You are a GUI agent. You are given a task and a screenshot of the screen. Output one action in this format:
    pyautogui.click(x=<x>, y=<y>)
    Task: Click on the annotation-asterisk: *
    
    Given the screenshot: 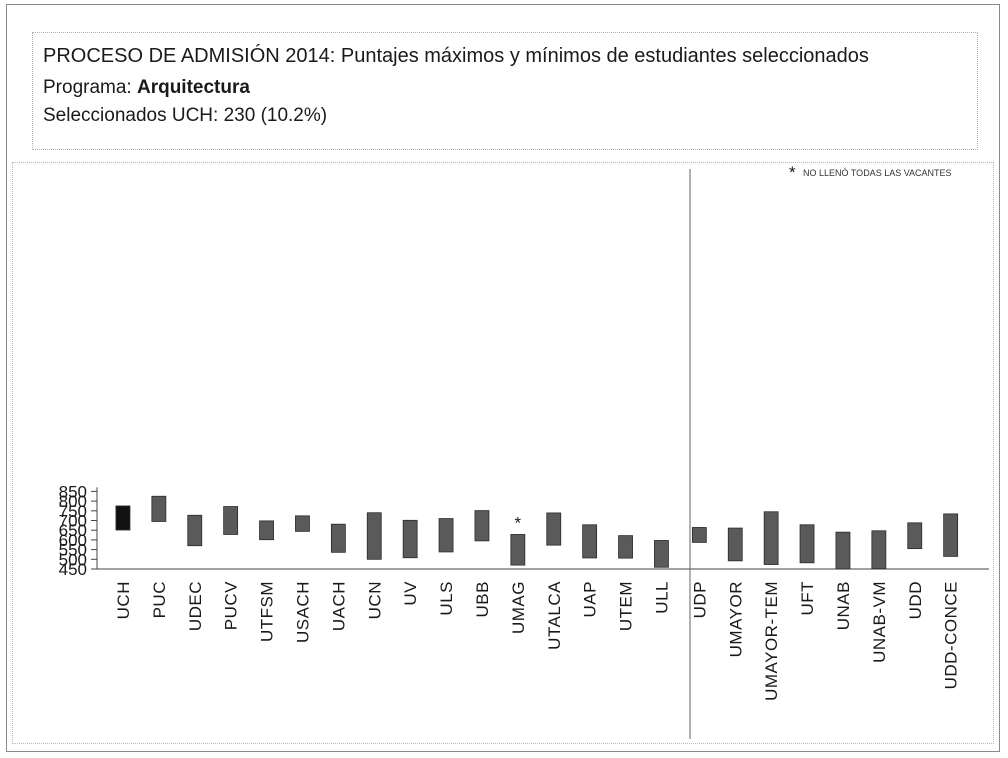 What is the action you would take?
    pyautogui.click(x=518, y=522)
    